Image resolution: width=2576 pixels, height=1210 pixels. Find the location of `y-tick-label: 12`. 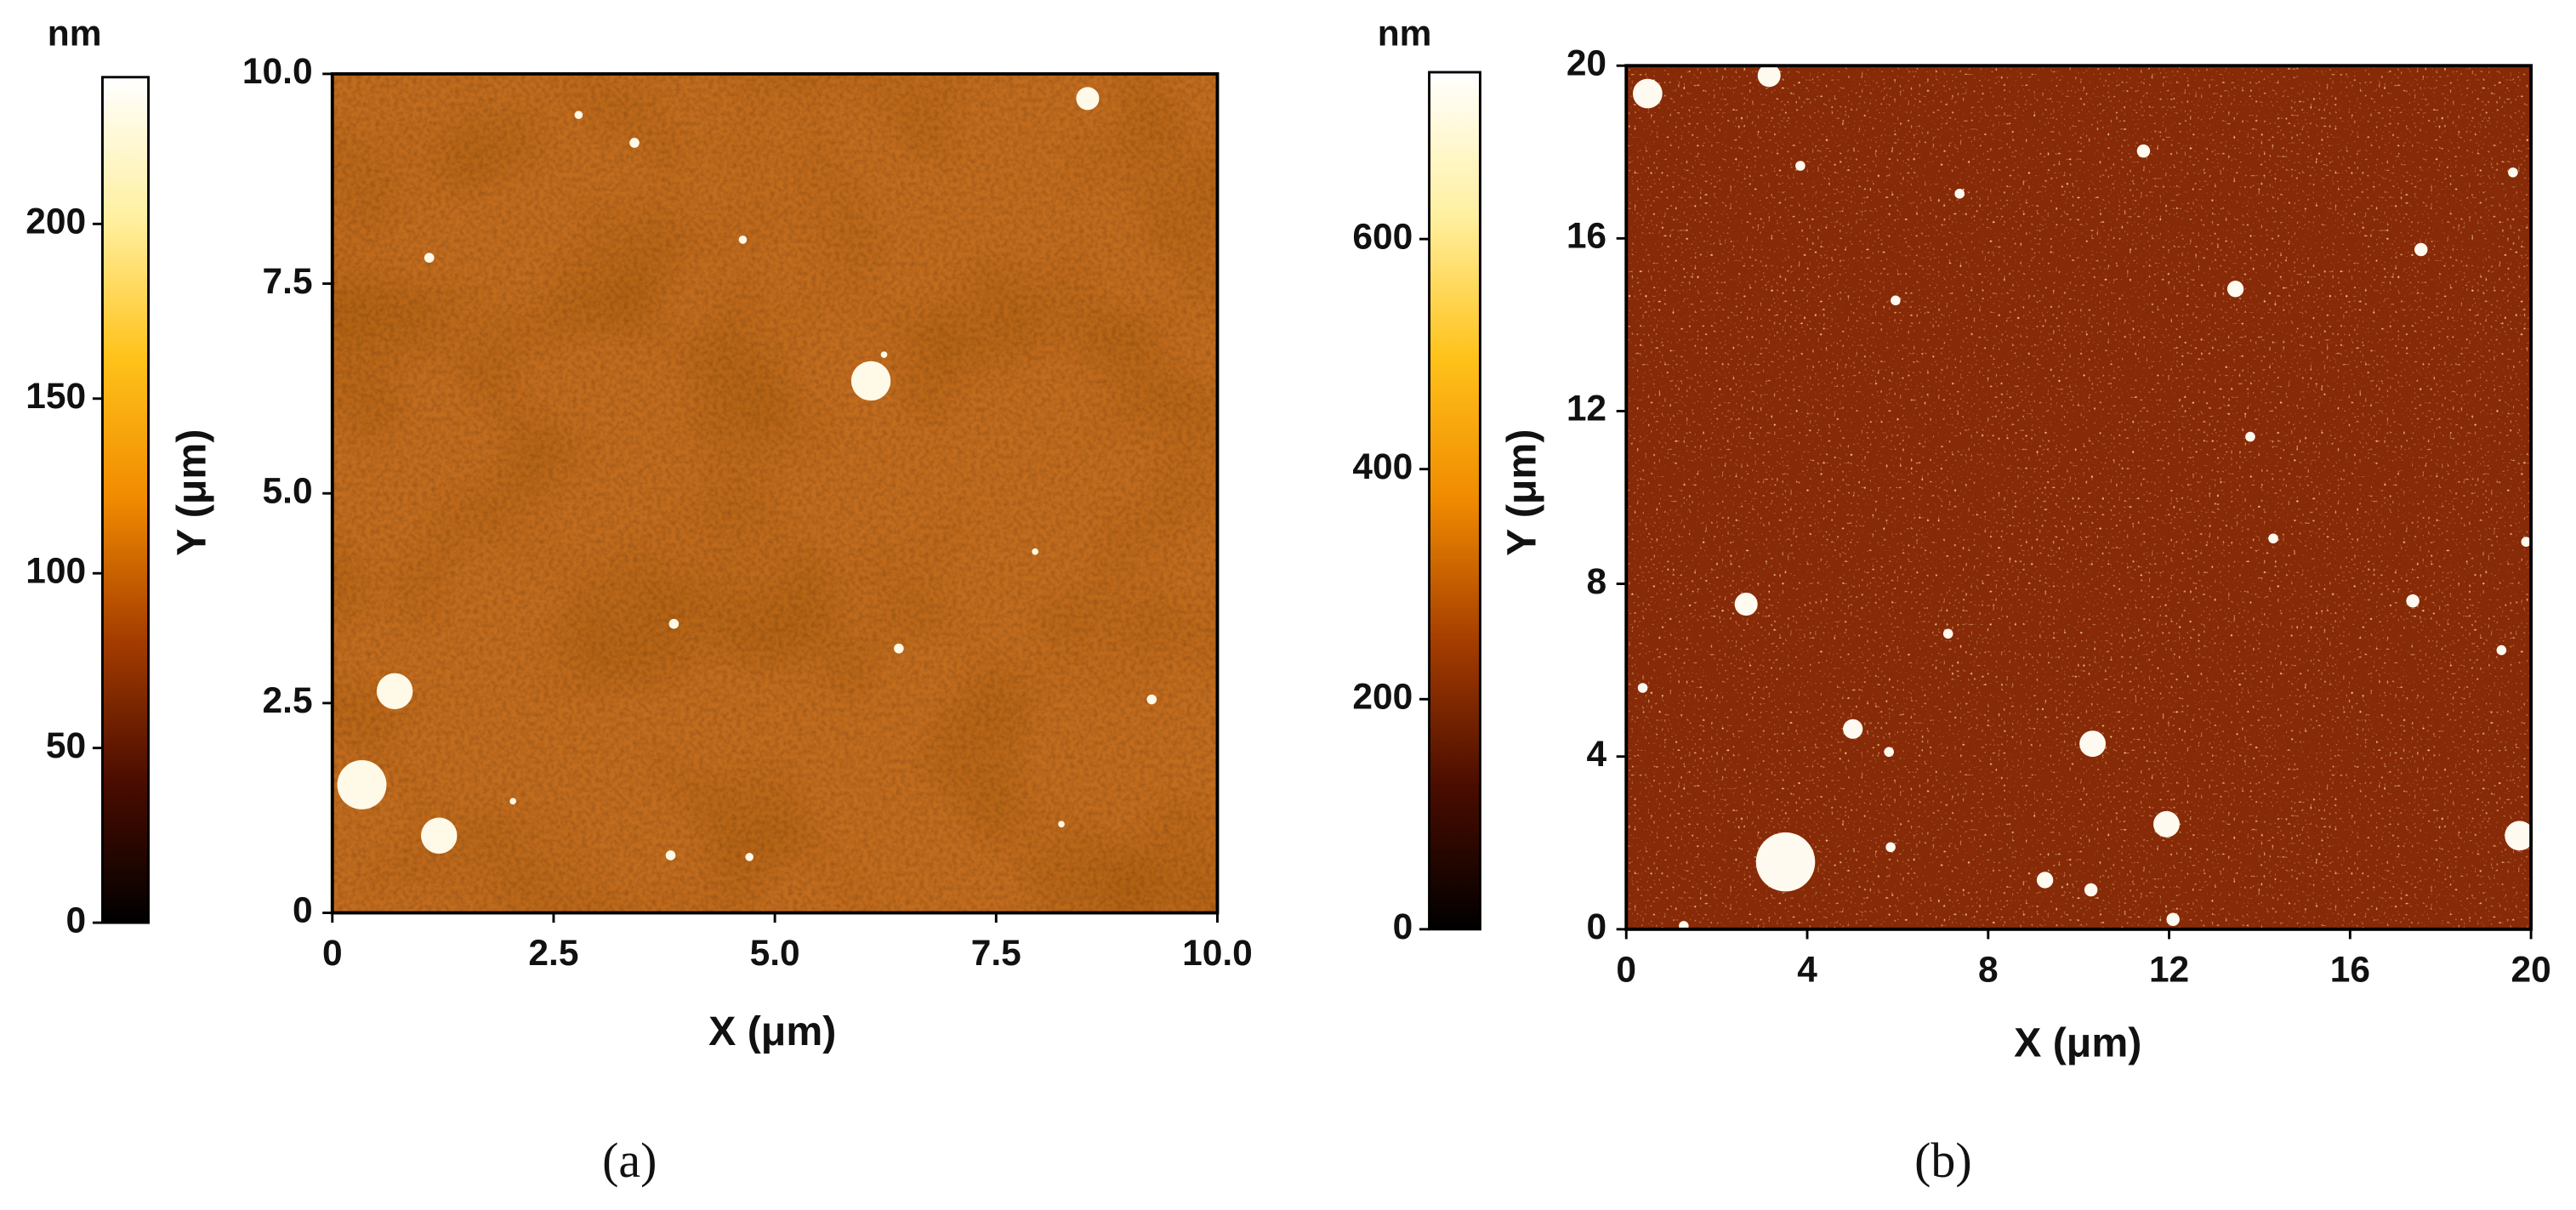

y-tick-label: 12 is located at coordinates (1586, 409).